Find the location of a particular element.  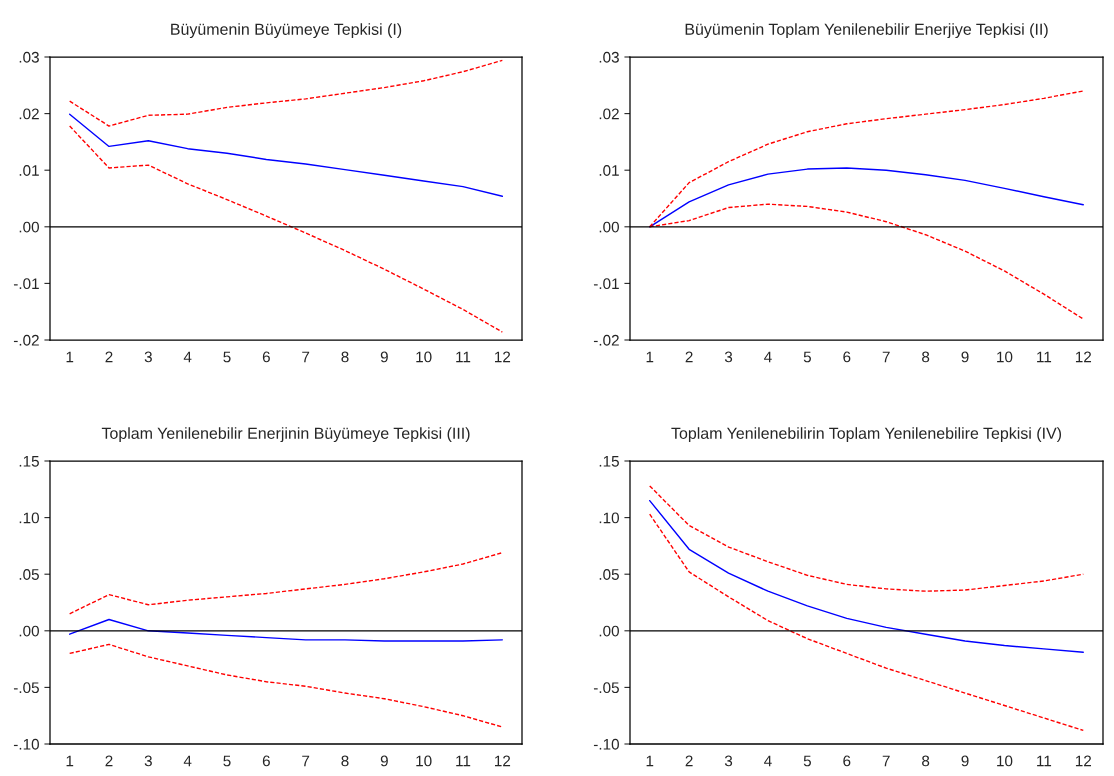

chart-title: Büyümenin Toplam Yenilenebilir Enerjiye Tepkisi (II) is located at coordinates (866, 31).